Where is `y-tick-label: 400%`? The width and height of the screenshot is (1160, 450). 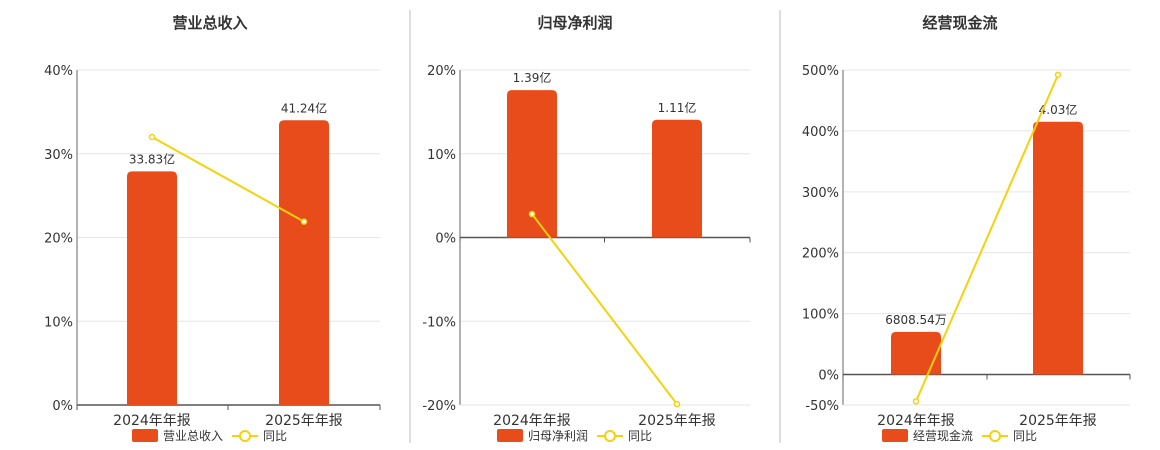
y-tick-label: 400% is located at coordinates (820, 132).